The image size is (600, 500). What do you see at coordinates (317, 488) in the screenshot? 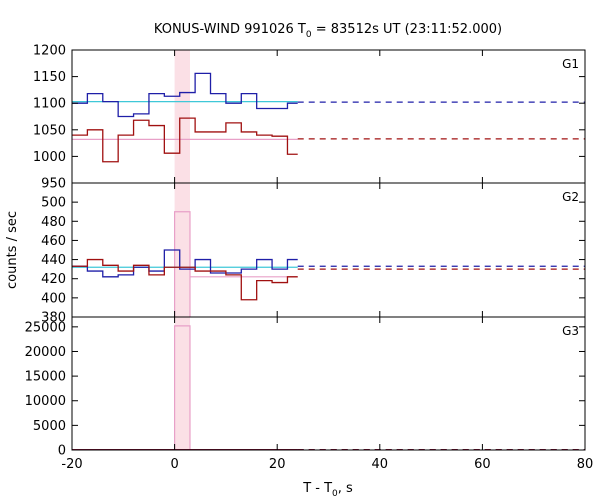
I see `x-axis-label-prefix: T - T` at bounding box center [317, 488].